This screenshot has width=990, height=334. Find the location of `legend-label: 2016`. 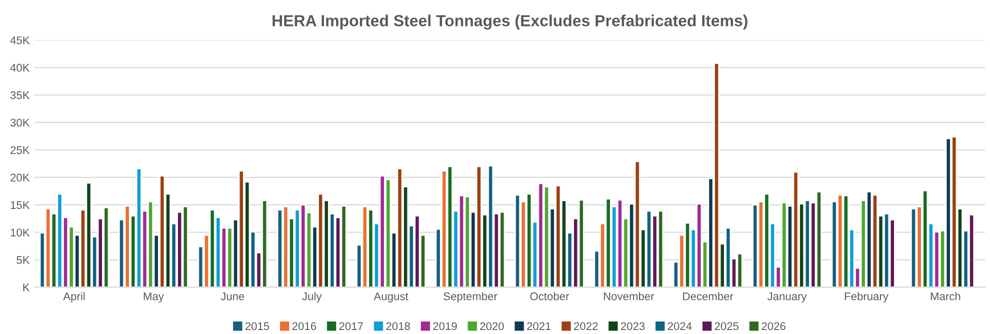

legend-label: 2016 is located at coordinates (304, 326).